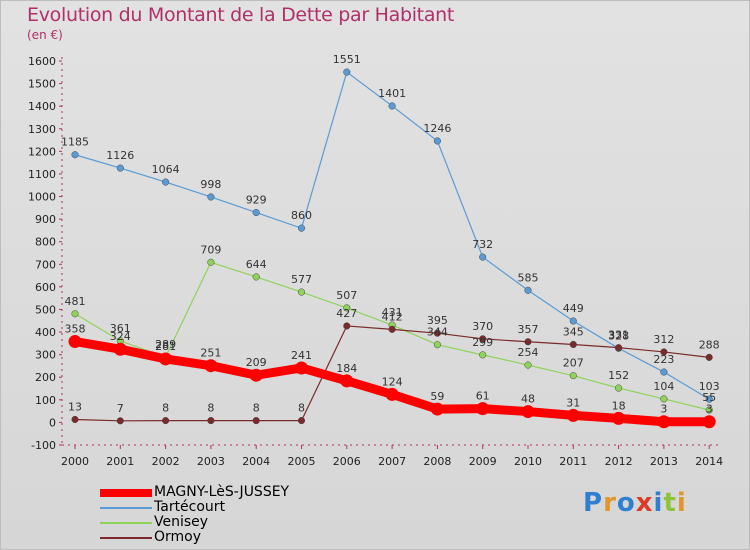 The image size is (750, 550). Describe the element at coordinates (346, 295) in the screenshot. I see `data-label-2: 507` at that location.